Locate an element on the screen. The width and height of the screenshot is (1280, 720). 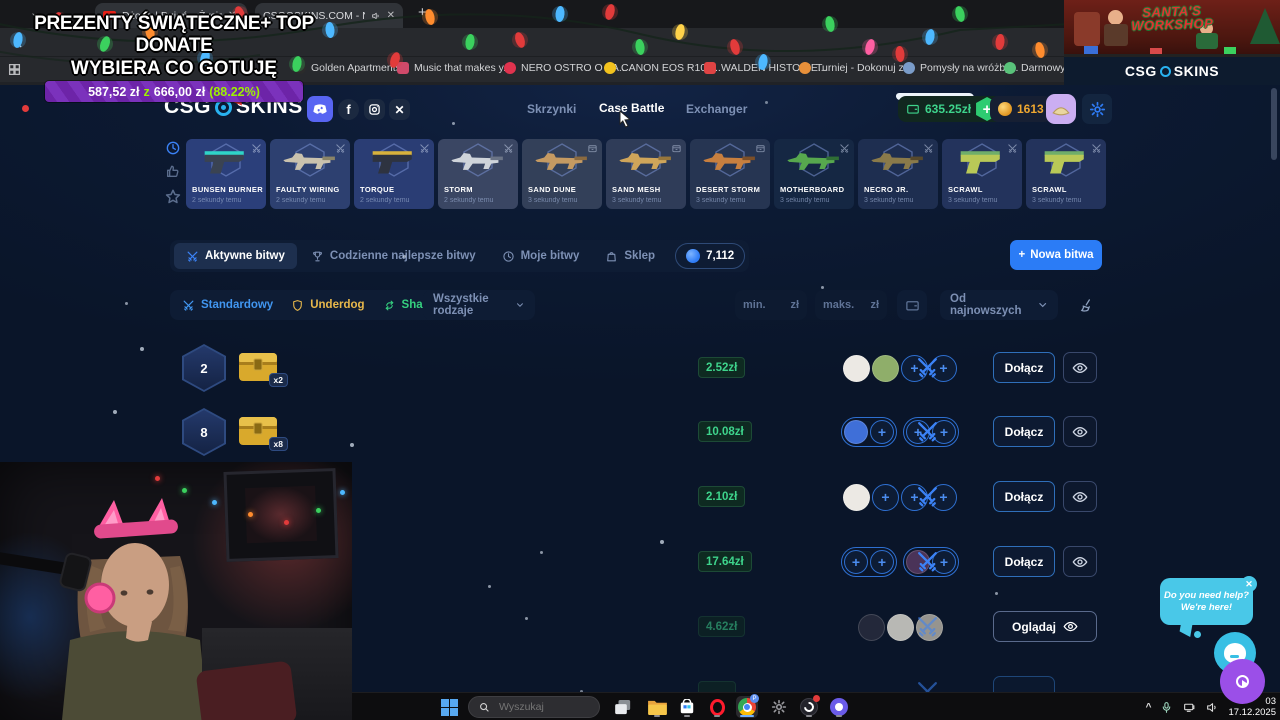
case-card: STORM 2 sekundy temu is located at coordinates (478, 174).